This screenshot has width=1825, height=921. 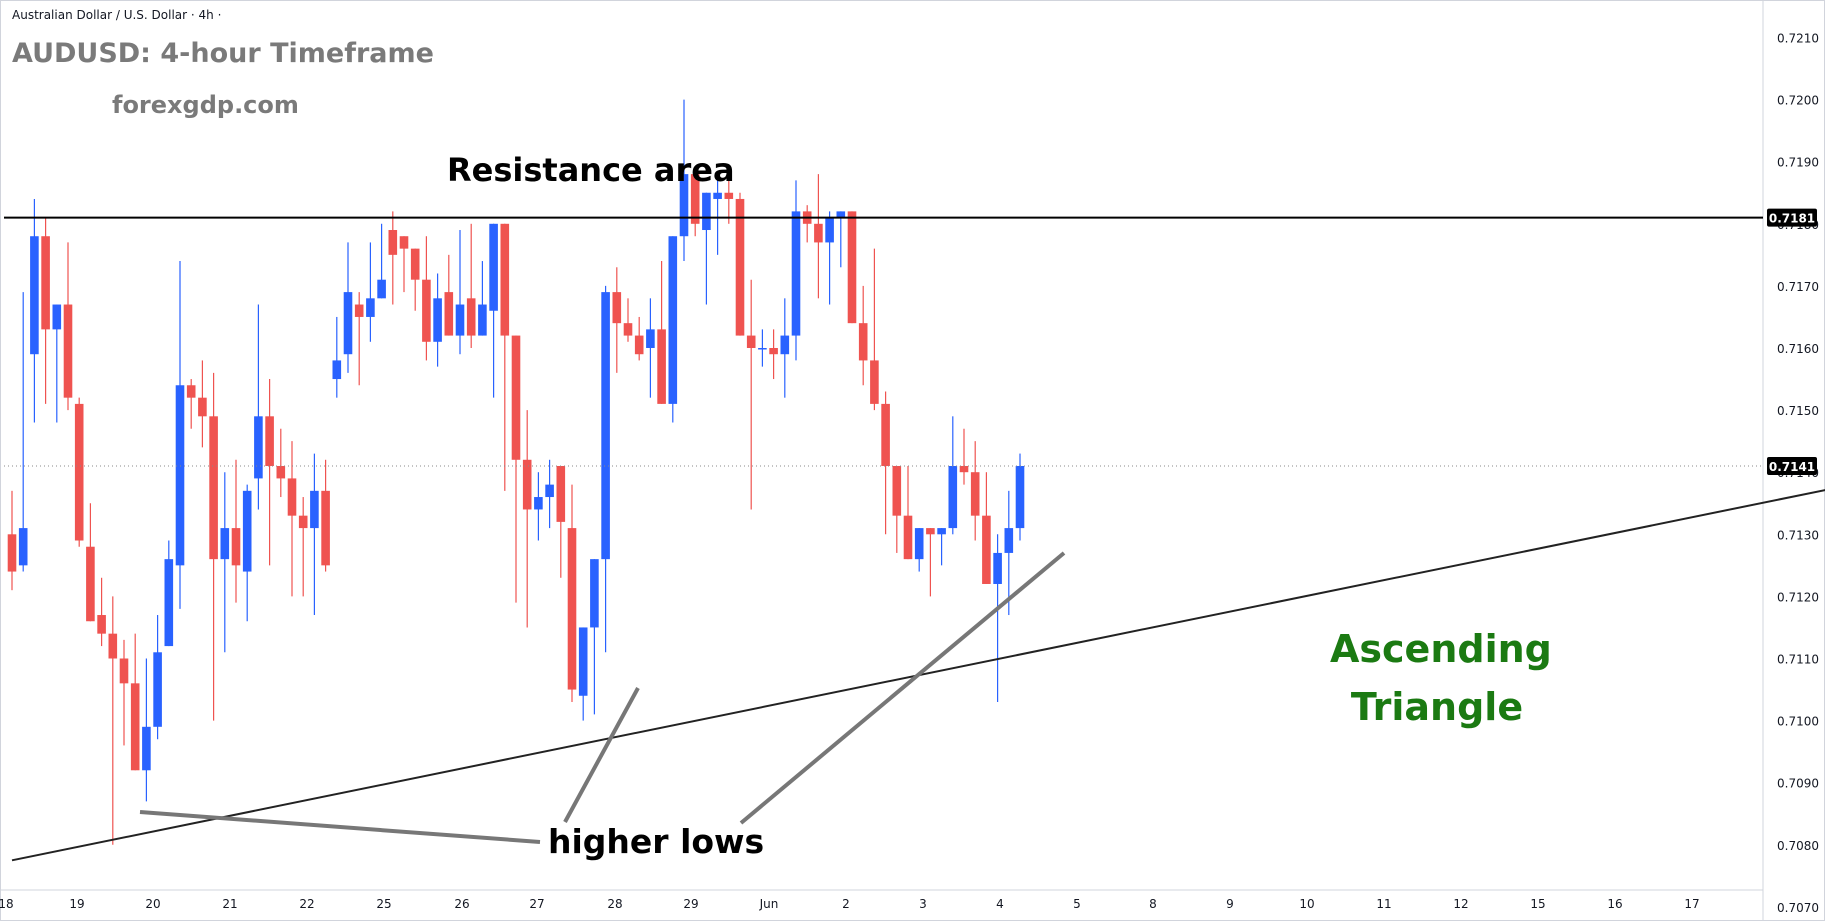 I want to click on x-tick-label: 26, so click(x=461, y=904).